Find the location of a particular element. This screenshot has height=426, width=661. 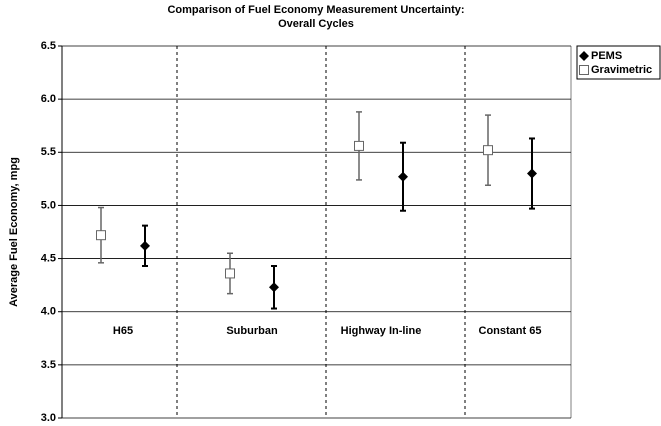

legend-label: PEMS is located at coordinates (606, 56).